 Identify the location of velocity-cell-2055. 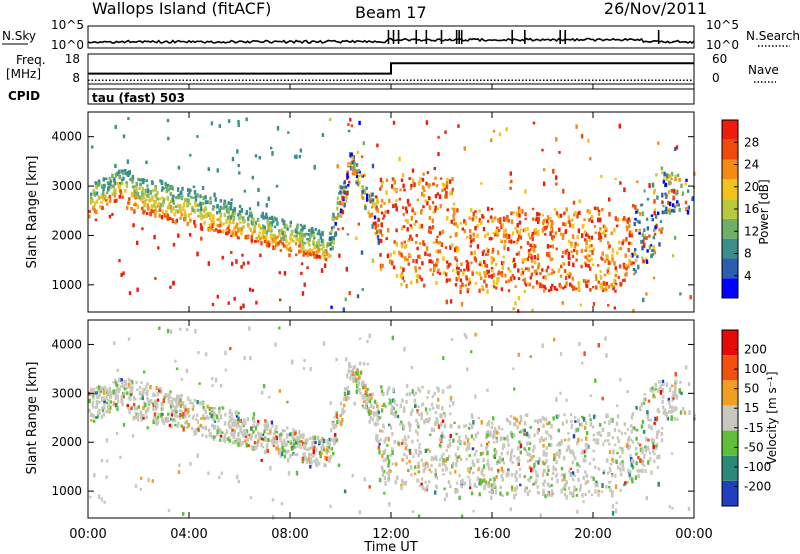
(363, 382).